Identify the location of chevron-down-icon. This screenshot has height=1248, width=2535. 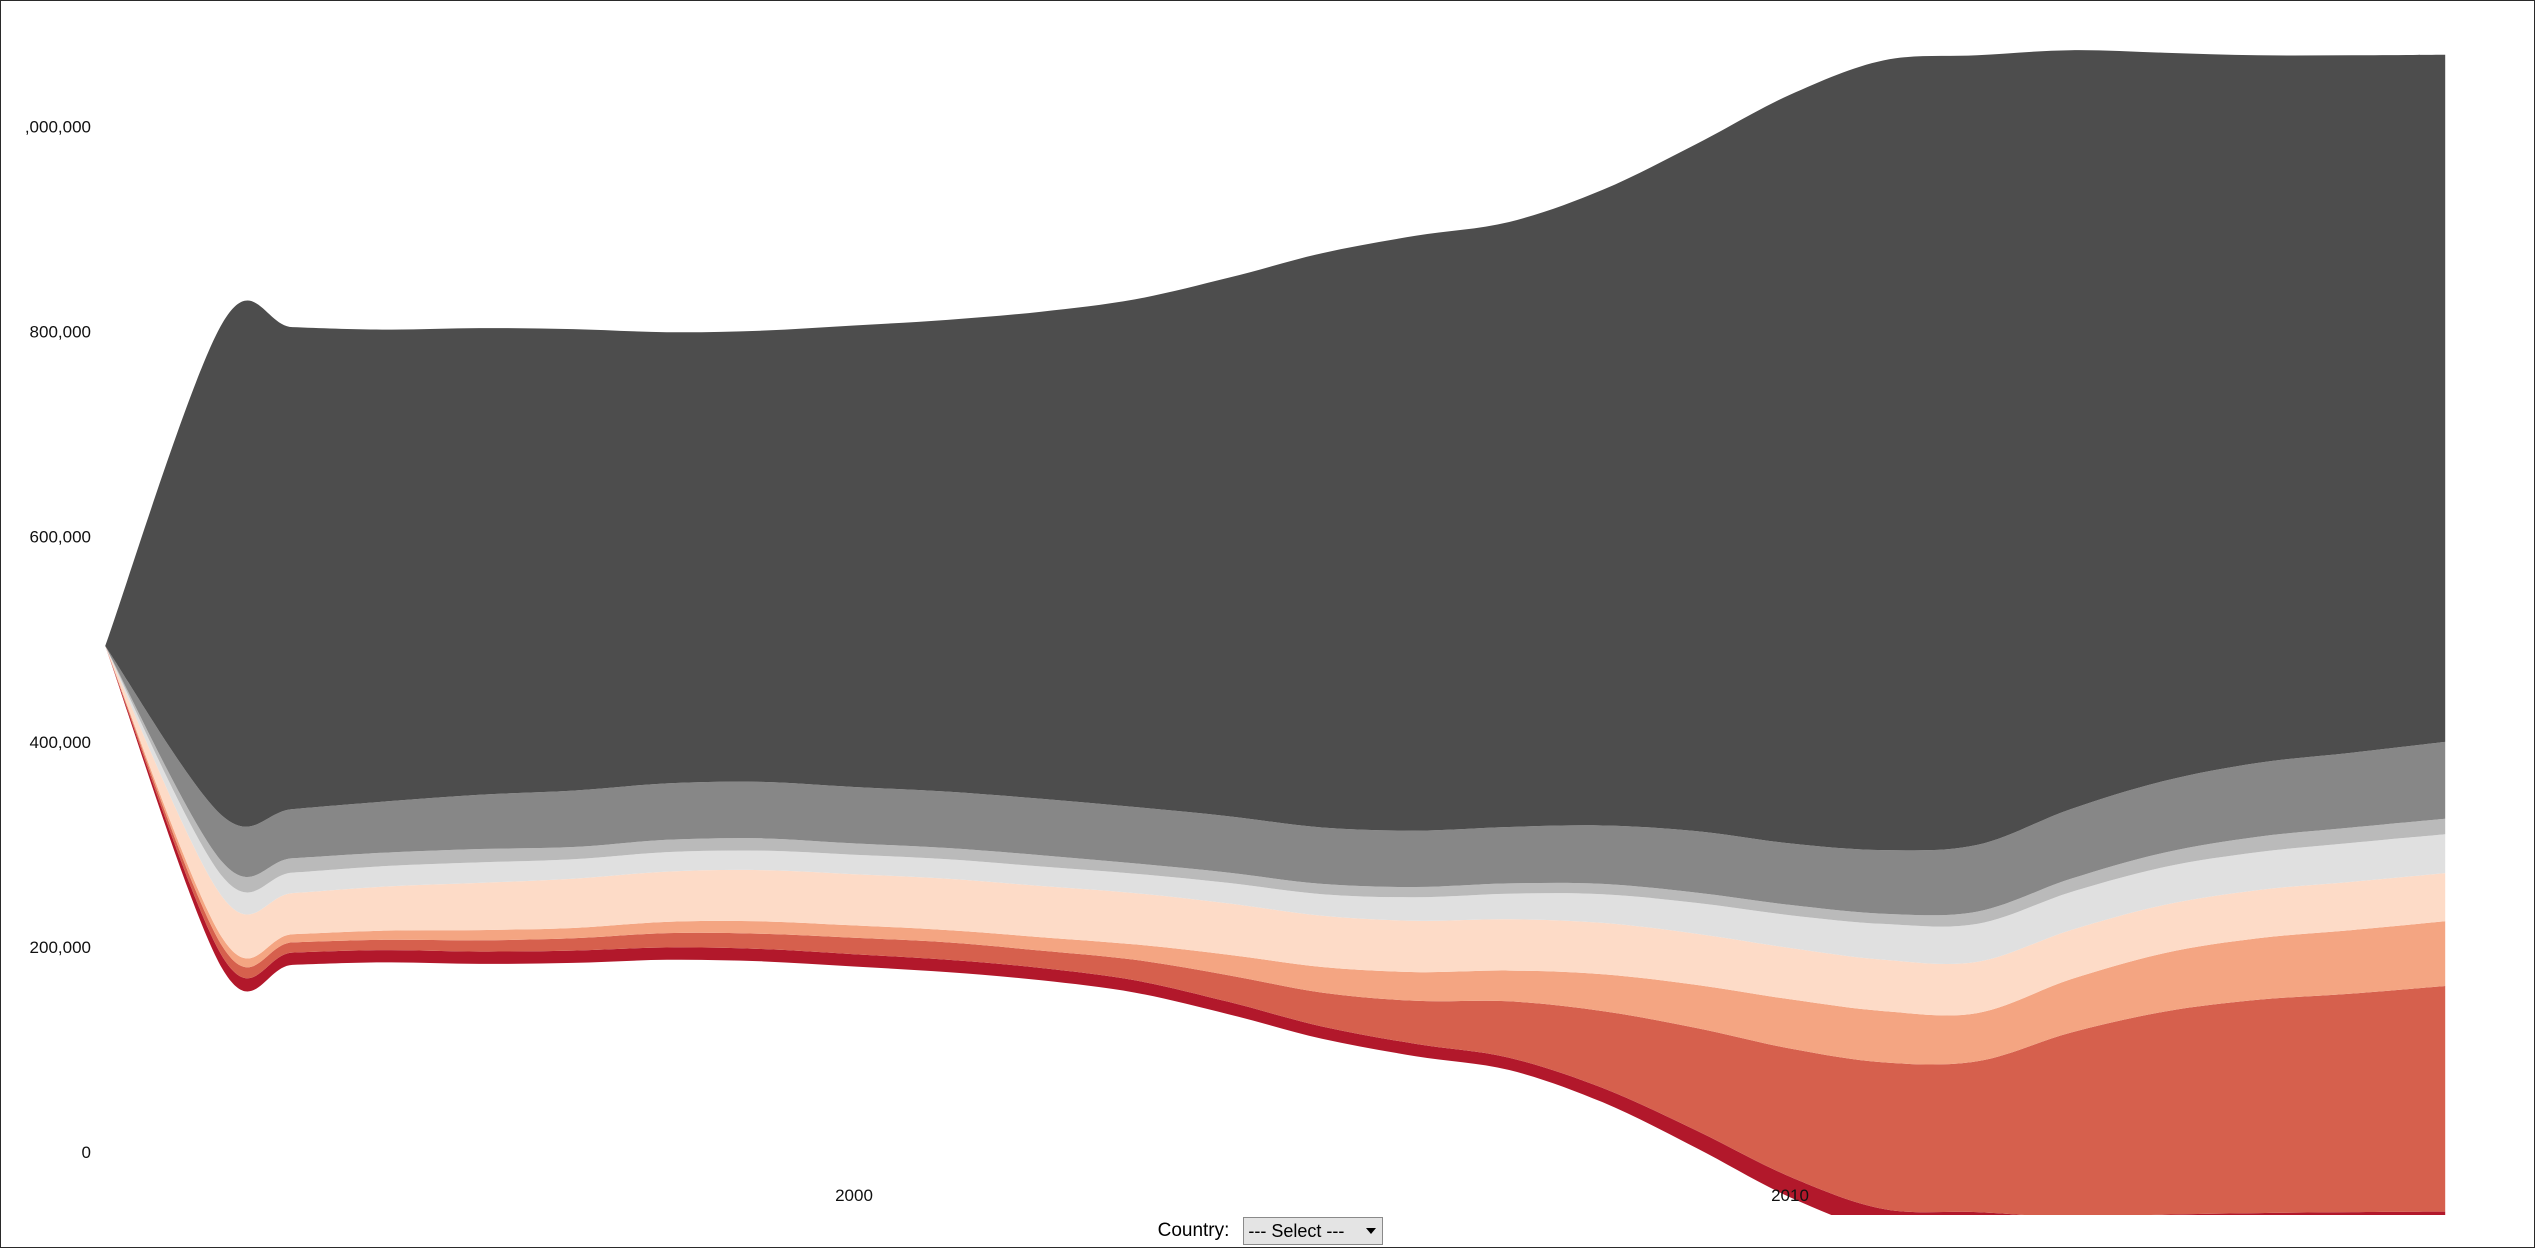
(1371, 1231).